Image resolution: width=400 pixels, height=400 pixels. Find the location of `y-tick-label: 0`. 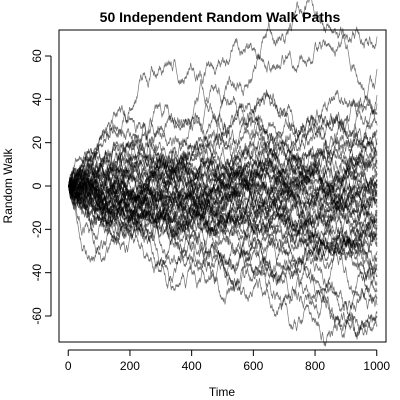

y-tick-label: 0 is located at coordinates (37, 185).